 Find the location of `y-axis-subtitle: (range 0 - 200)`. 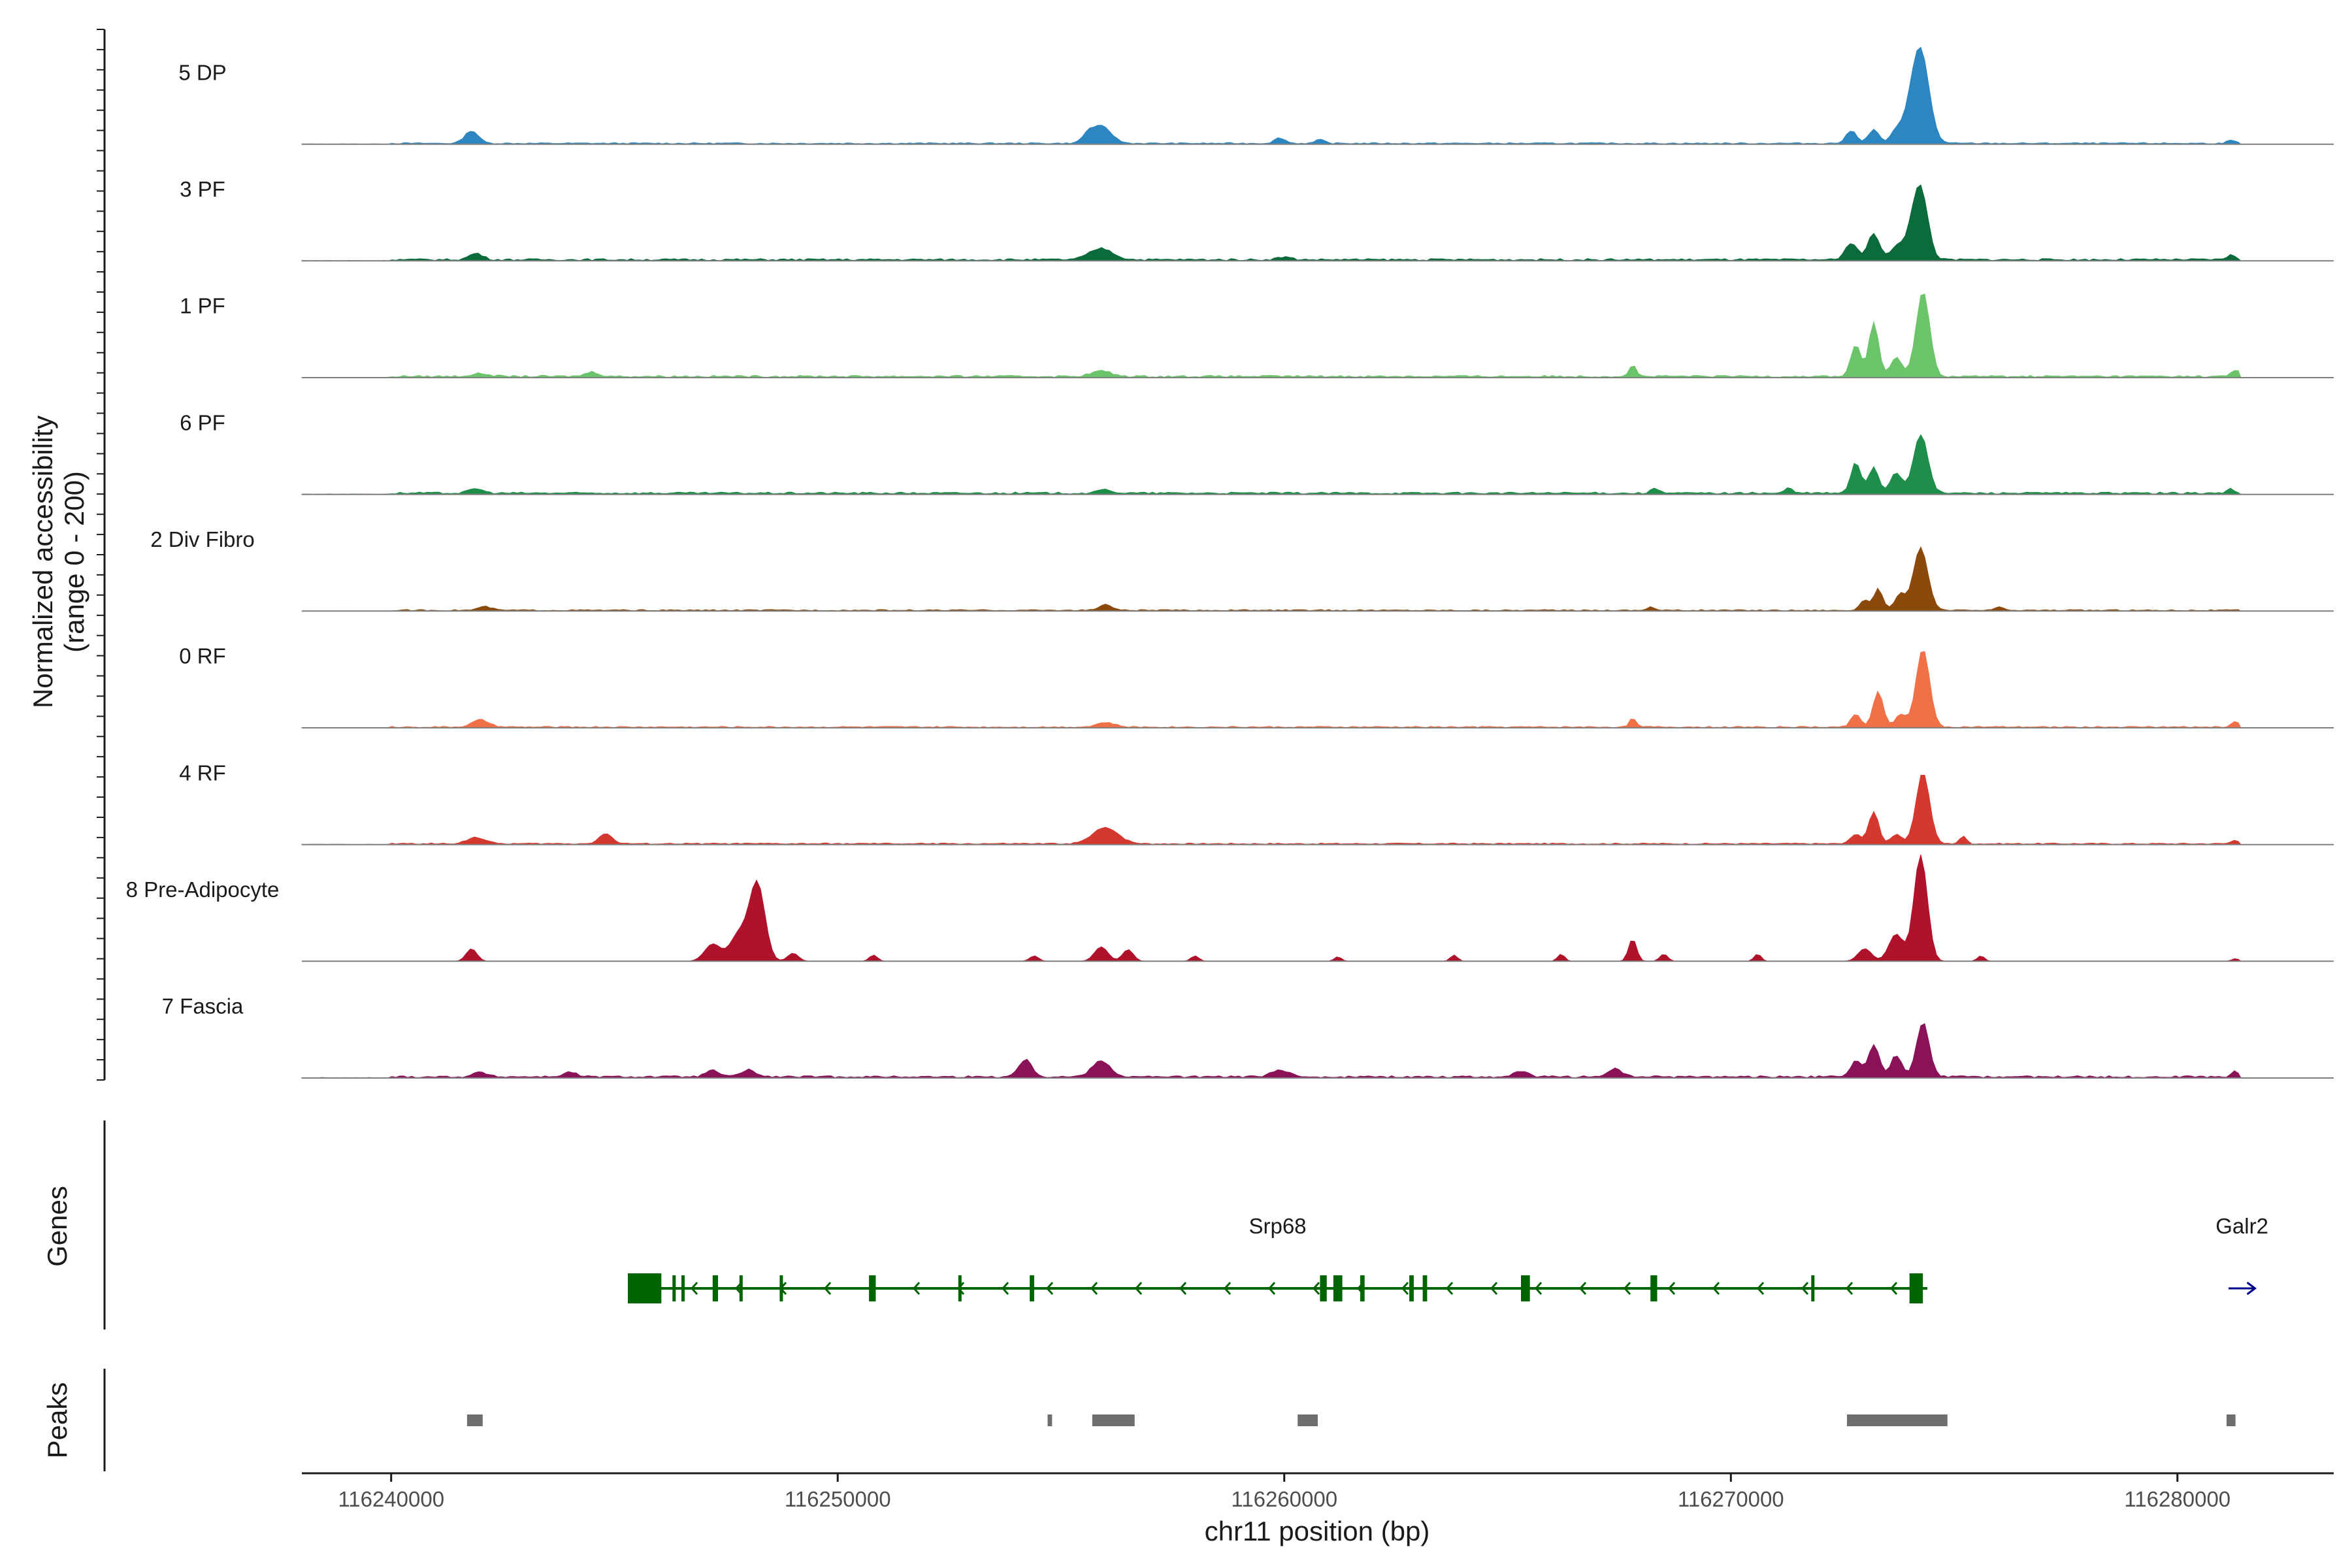

y-axis-subtitle: (range 0 - 200) is located at coordinates (74, 562).